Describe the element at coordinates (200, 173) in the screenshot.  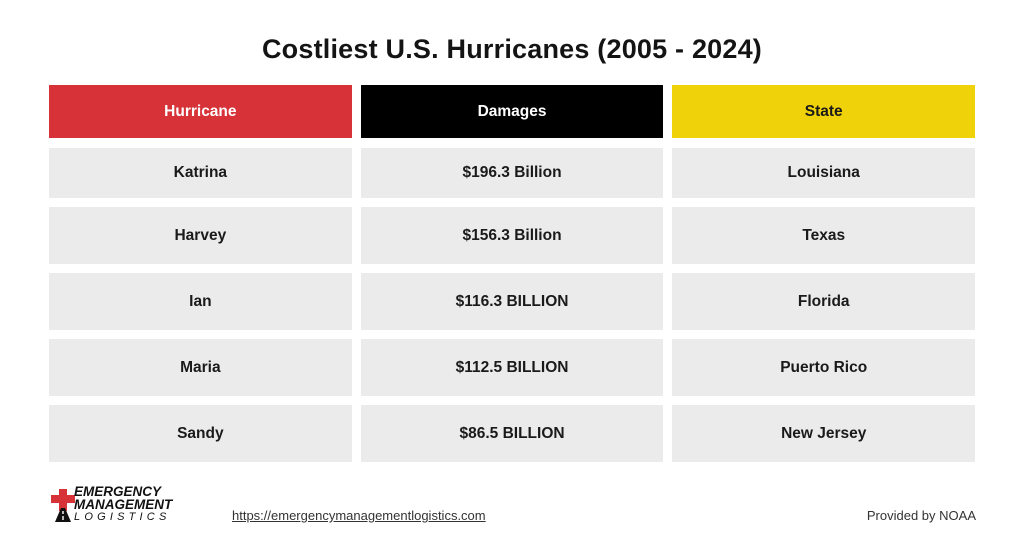
I see `cell-hurricane: Katrina` at that location.